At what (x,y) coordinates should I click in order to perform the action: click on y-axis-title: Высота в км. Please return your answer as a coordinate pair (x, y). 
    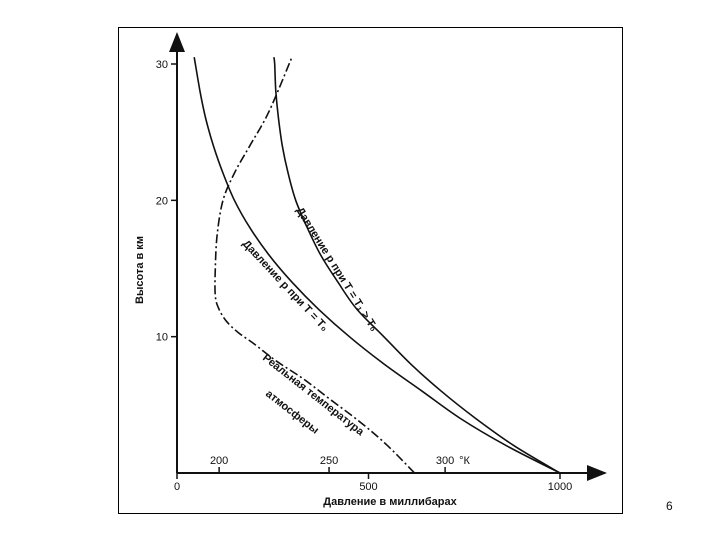
    Looking at the image, I should click on (140, 270).